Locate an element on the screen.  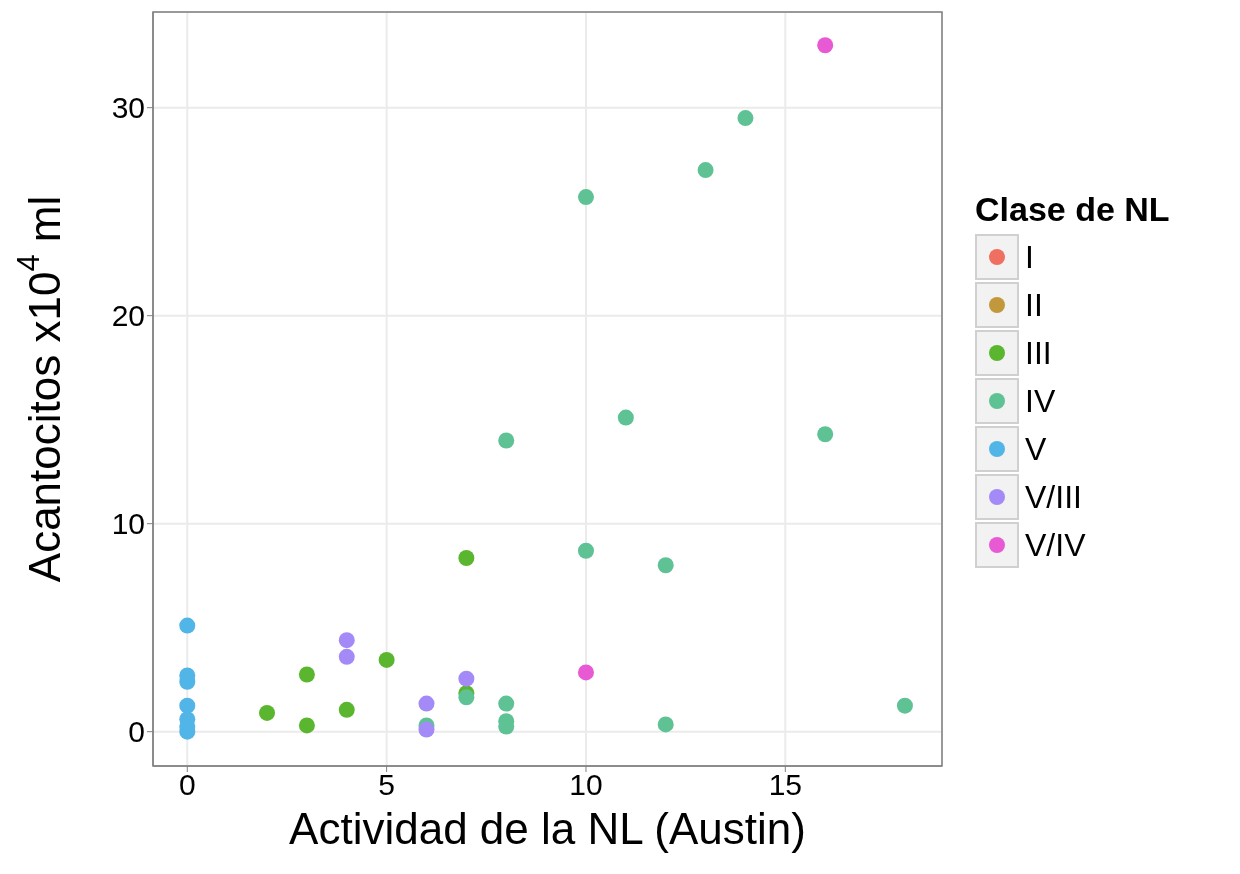
legend-label: V is located at coordinates (1036, 449).